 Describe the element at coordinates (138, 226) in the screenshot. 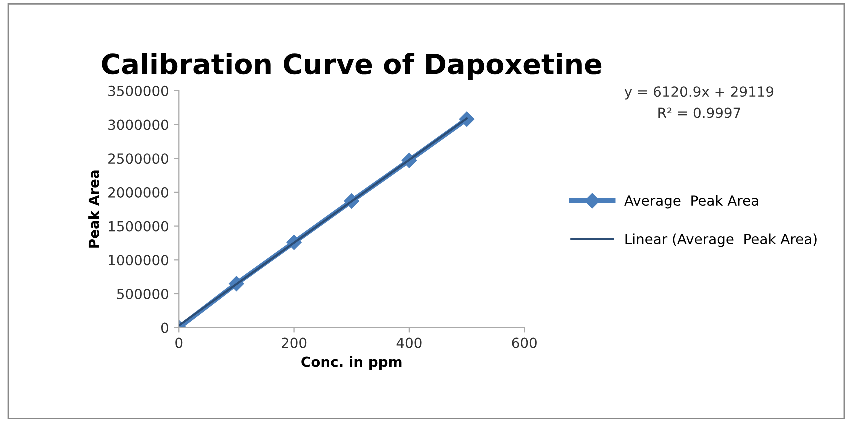

I see `y-tick-label: 1500000` at that location.